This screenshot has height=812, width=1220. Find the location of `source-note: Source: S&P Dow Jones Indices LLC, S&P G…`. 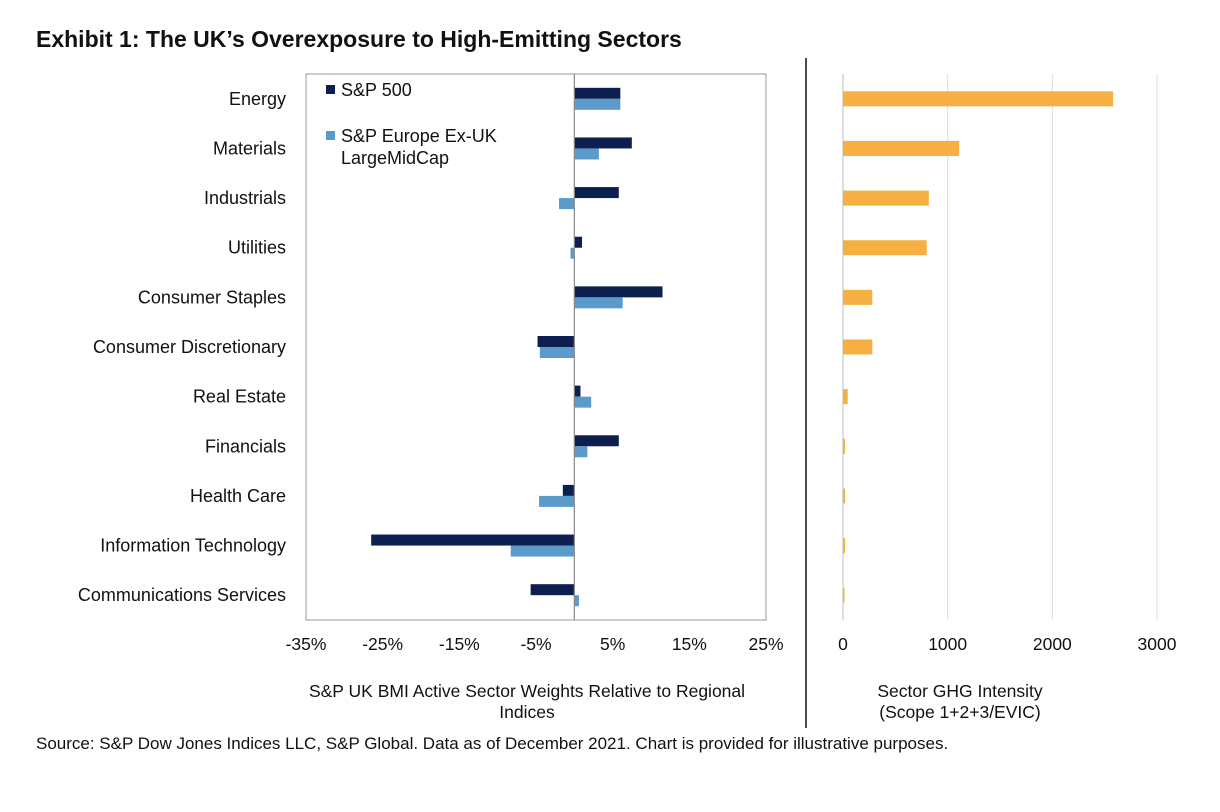

source-note: Source: S&P Dow Jones Indices LLC, S&P G… is located at coordinates (492, 743).